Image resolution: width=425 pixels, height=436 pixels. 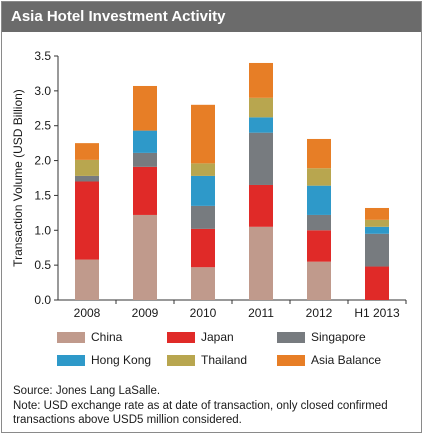 What do you see at coordinates (42, 300) in the screenshot?
I see `y-tick-label: 0.0` at bounding box center [42, 300].